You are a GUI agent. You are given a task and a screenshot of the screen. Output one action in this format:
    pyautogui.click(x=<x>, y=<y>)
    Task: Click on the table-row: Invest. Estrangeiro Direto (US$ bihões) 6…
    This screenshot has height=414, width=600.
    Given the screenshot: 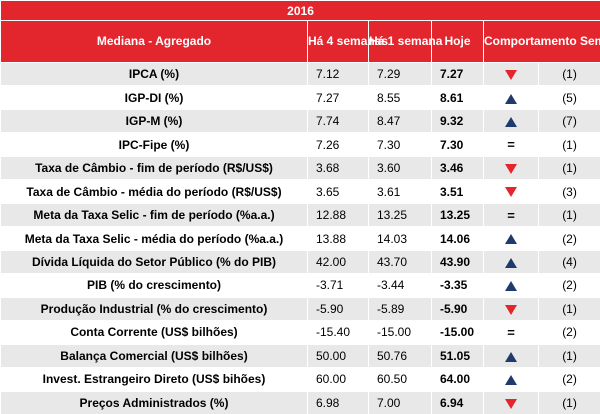 What is the action you would take?
    pyautogui.click(x=300, y=379)
    